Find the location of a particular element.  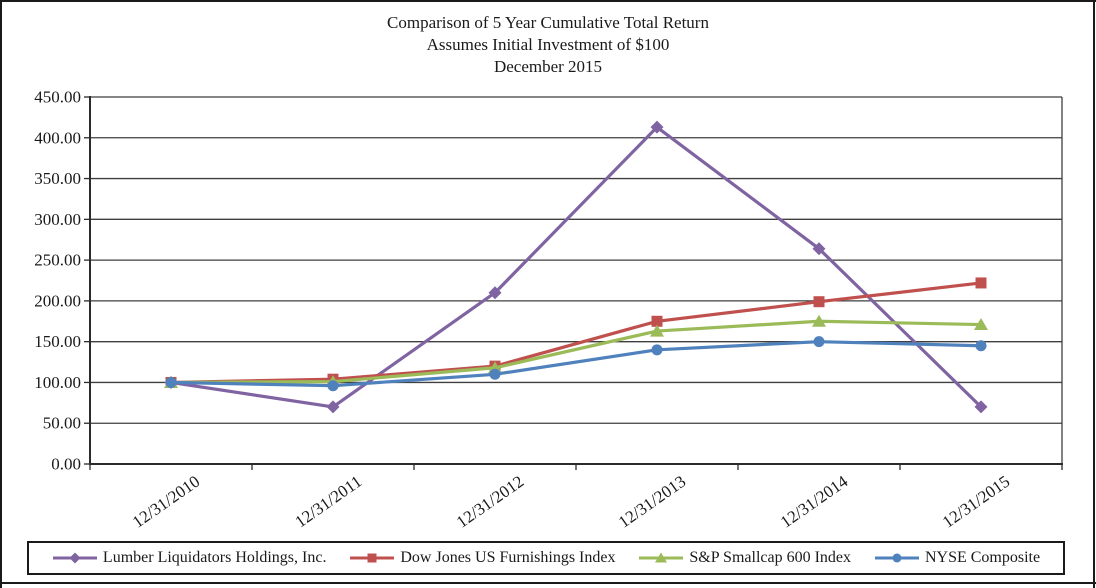

legend-marker-circle-icon is located at coordinates (896, 558).